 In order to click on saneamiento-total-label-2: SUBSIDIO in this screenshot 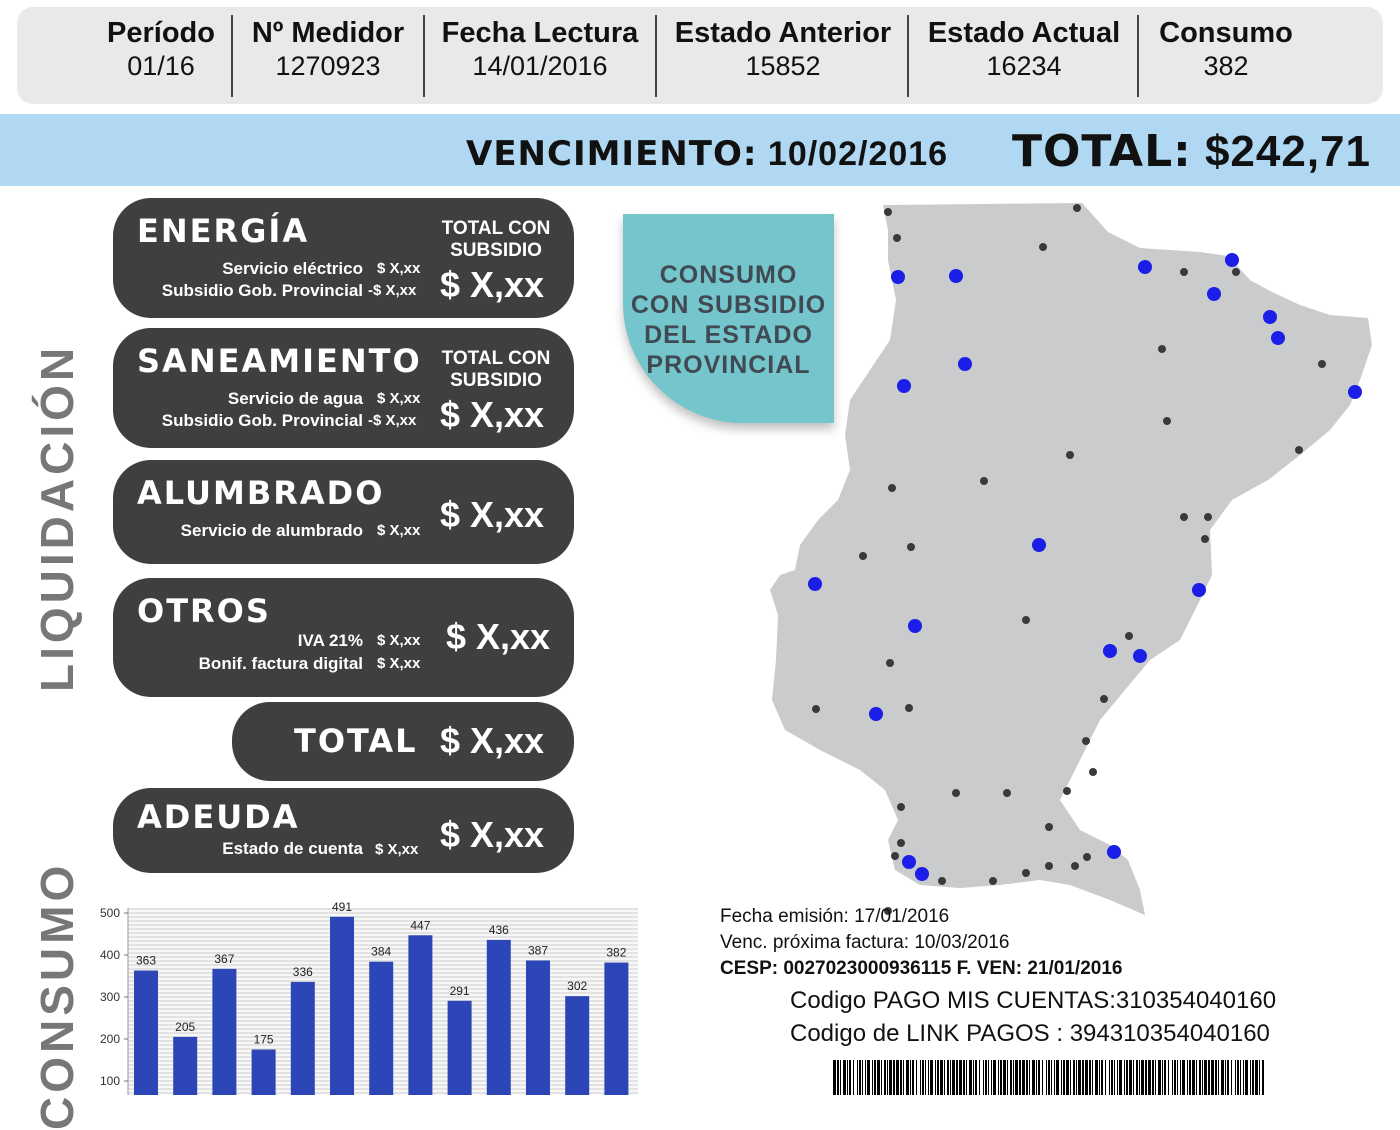, I will do `click(496, 380)`.